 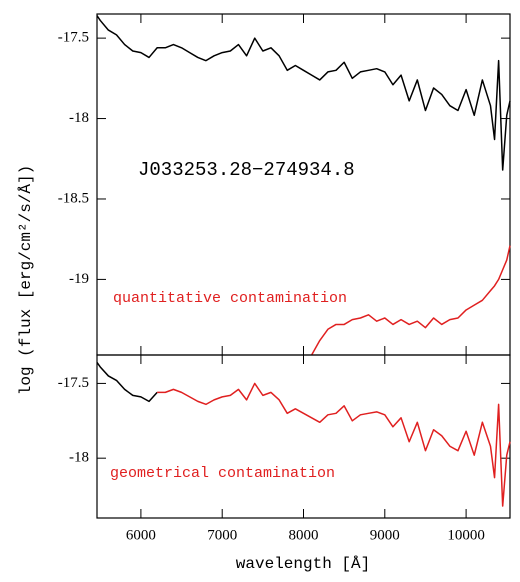 What do you see at coordinates (222, 473) in the screenshot?
I see `annotation: geometrical contamination` at bounding box center [222, 473].